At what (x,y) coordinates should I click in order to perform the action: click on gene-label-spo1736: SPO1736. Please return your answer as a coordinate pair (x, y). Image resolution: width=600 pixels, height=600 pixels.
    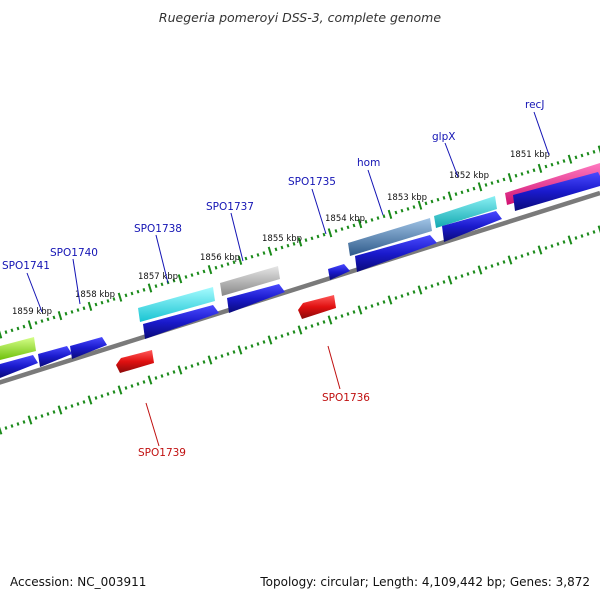
    Looking at the image, I should click on (346, 398).